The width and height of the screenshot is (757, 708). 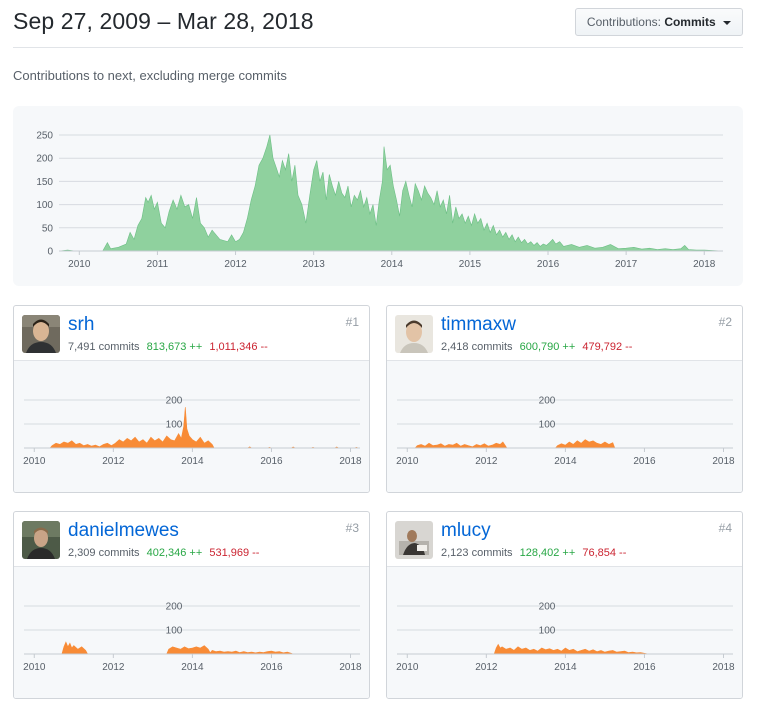 I want to click on contributor-stats: 2,309 commits 402,346 ++ 531,969 --, so click(x=163, y=553).